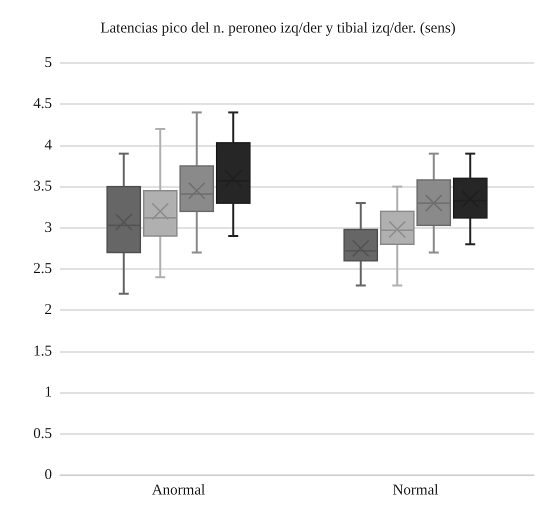 The image size is (556, 521). What do you see at coordinates (48, 63) in the screenshot?
I see `y-tick-label: 5` at bounding box center [48, 63].